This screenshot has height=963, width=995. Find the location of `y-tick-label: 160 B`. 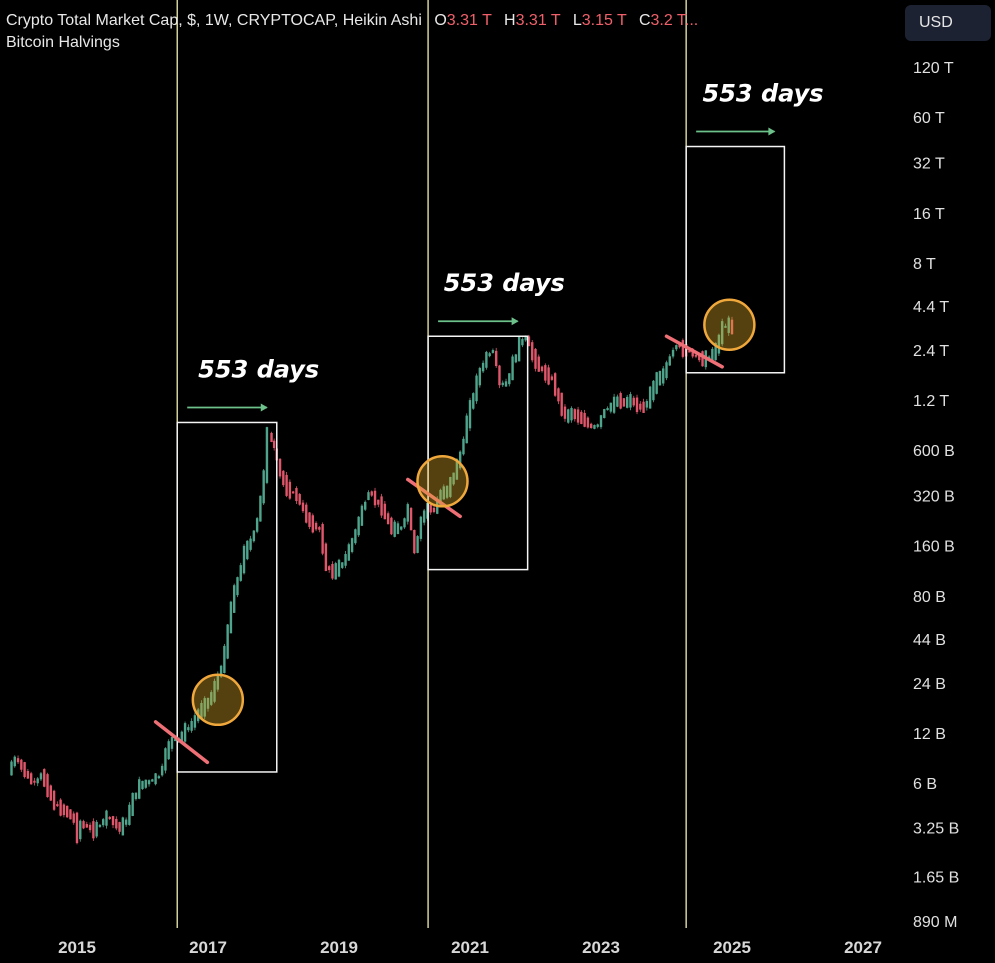

y-tick-label: 160 B is located at coordinates (934, 547).